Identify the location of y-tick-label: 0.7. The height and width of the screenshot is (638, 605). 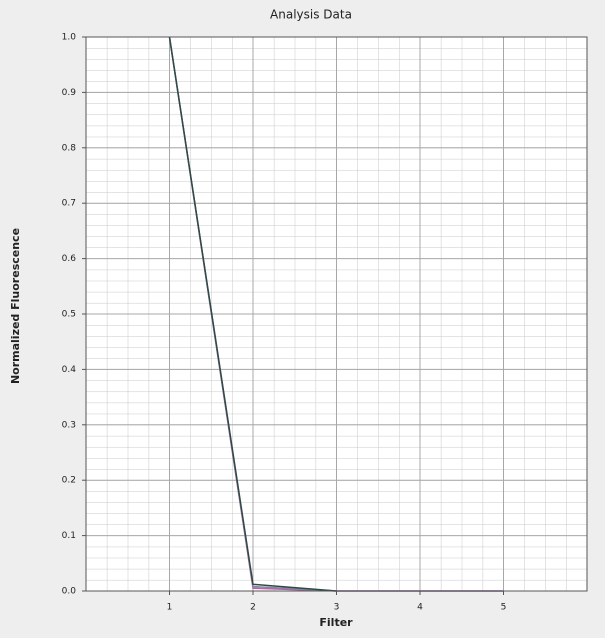
(69, 204).